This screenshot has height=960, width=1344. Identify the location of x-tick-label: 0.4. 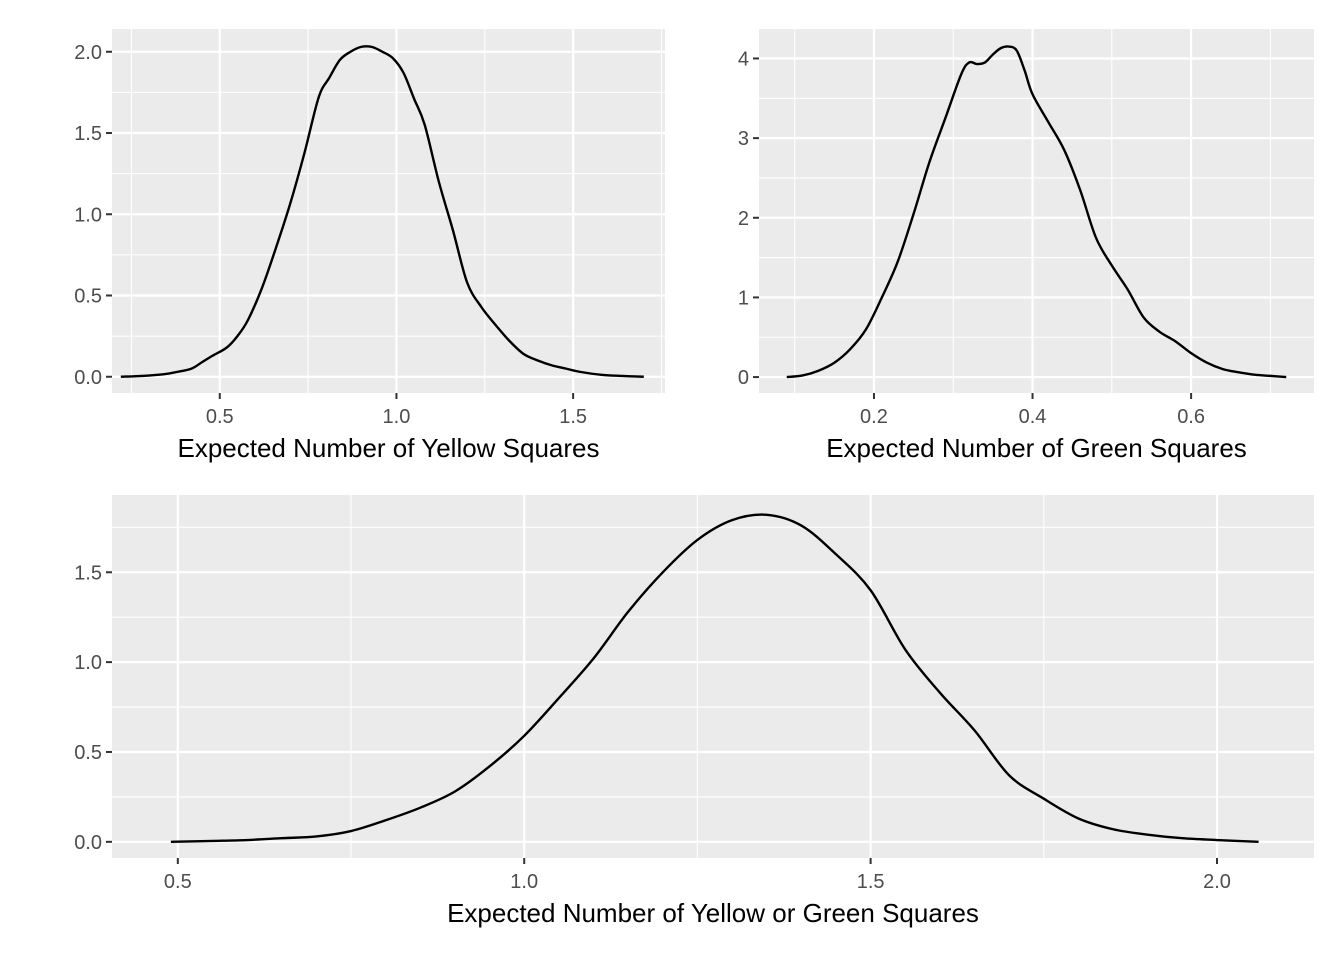
(1033, 417).